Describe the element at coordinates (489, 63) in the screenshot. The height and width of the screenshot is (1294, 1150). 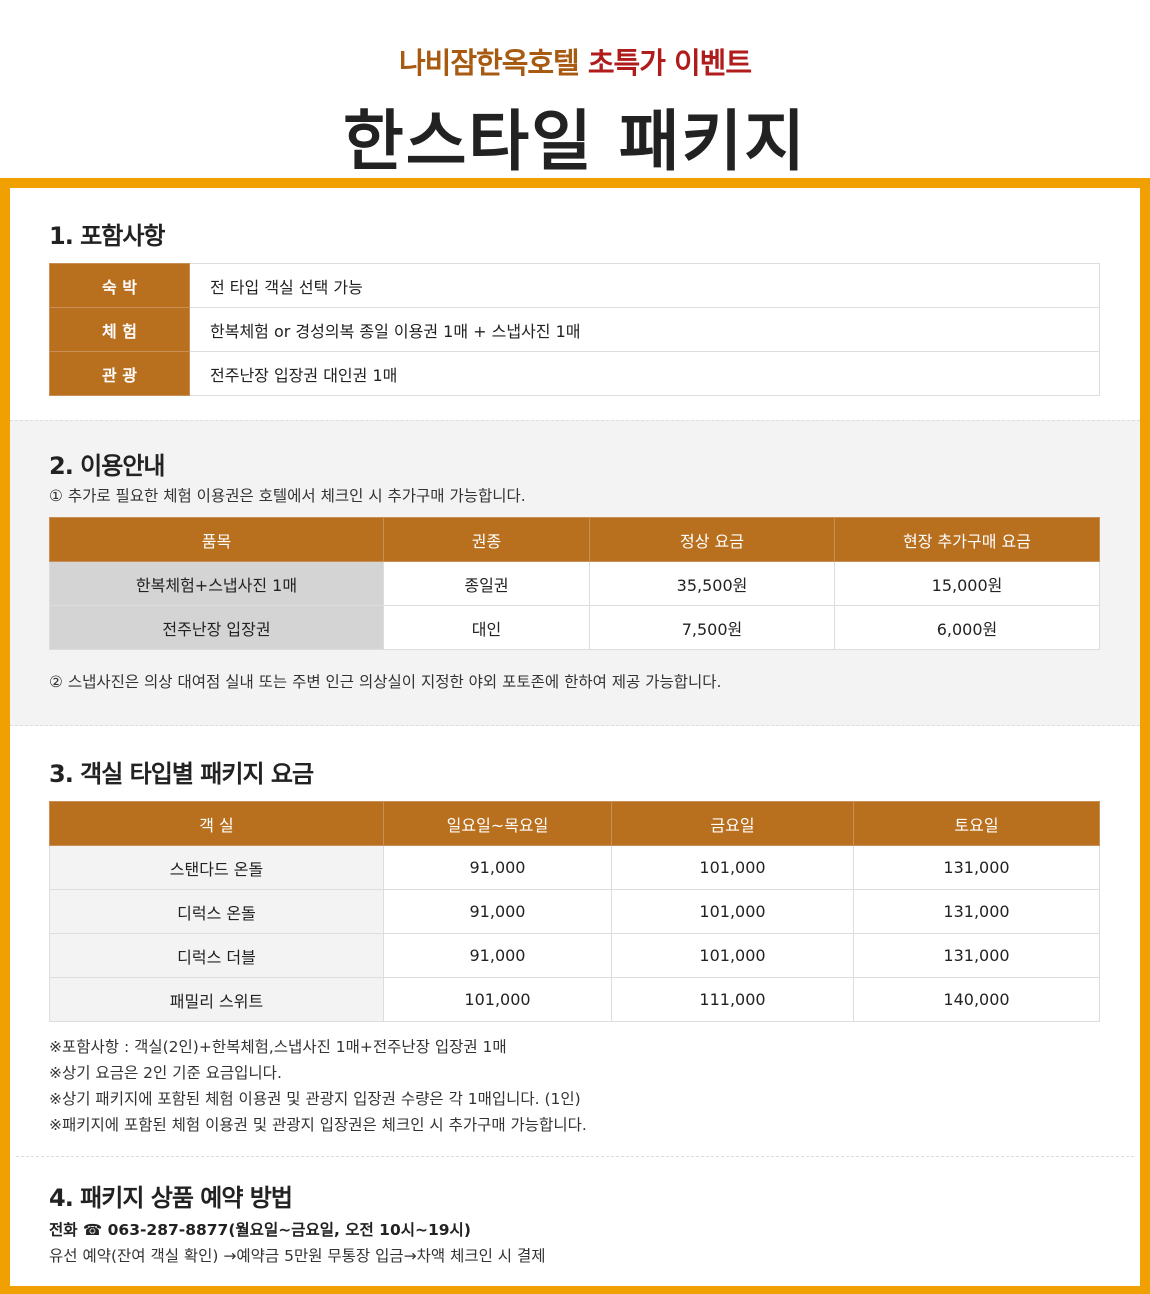
I see `hotel-name: 나비잠한옥호텔` at that location.